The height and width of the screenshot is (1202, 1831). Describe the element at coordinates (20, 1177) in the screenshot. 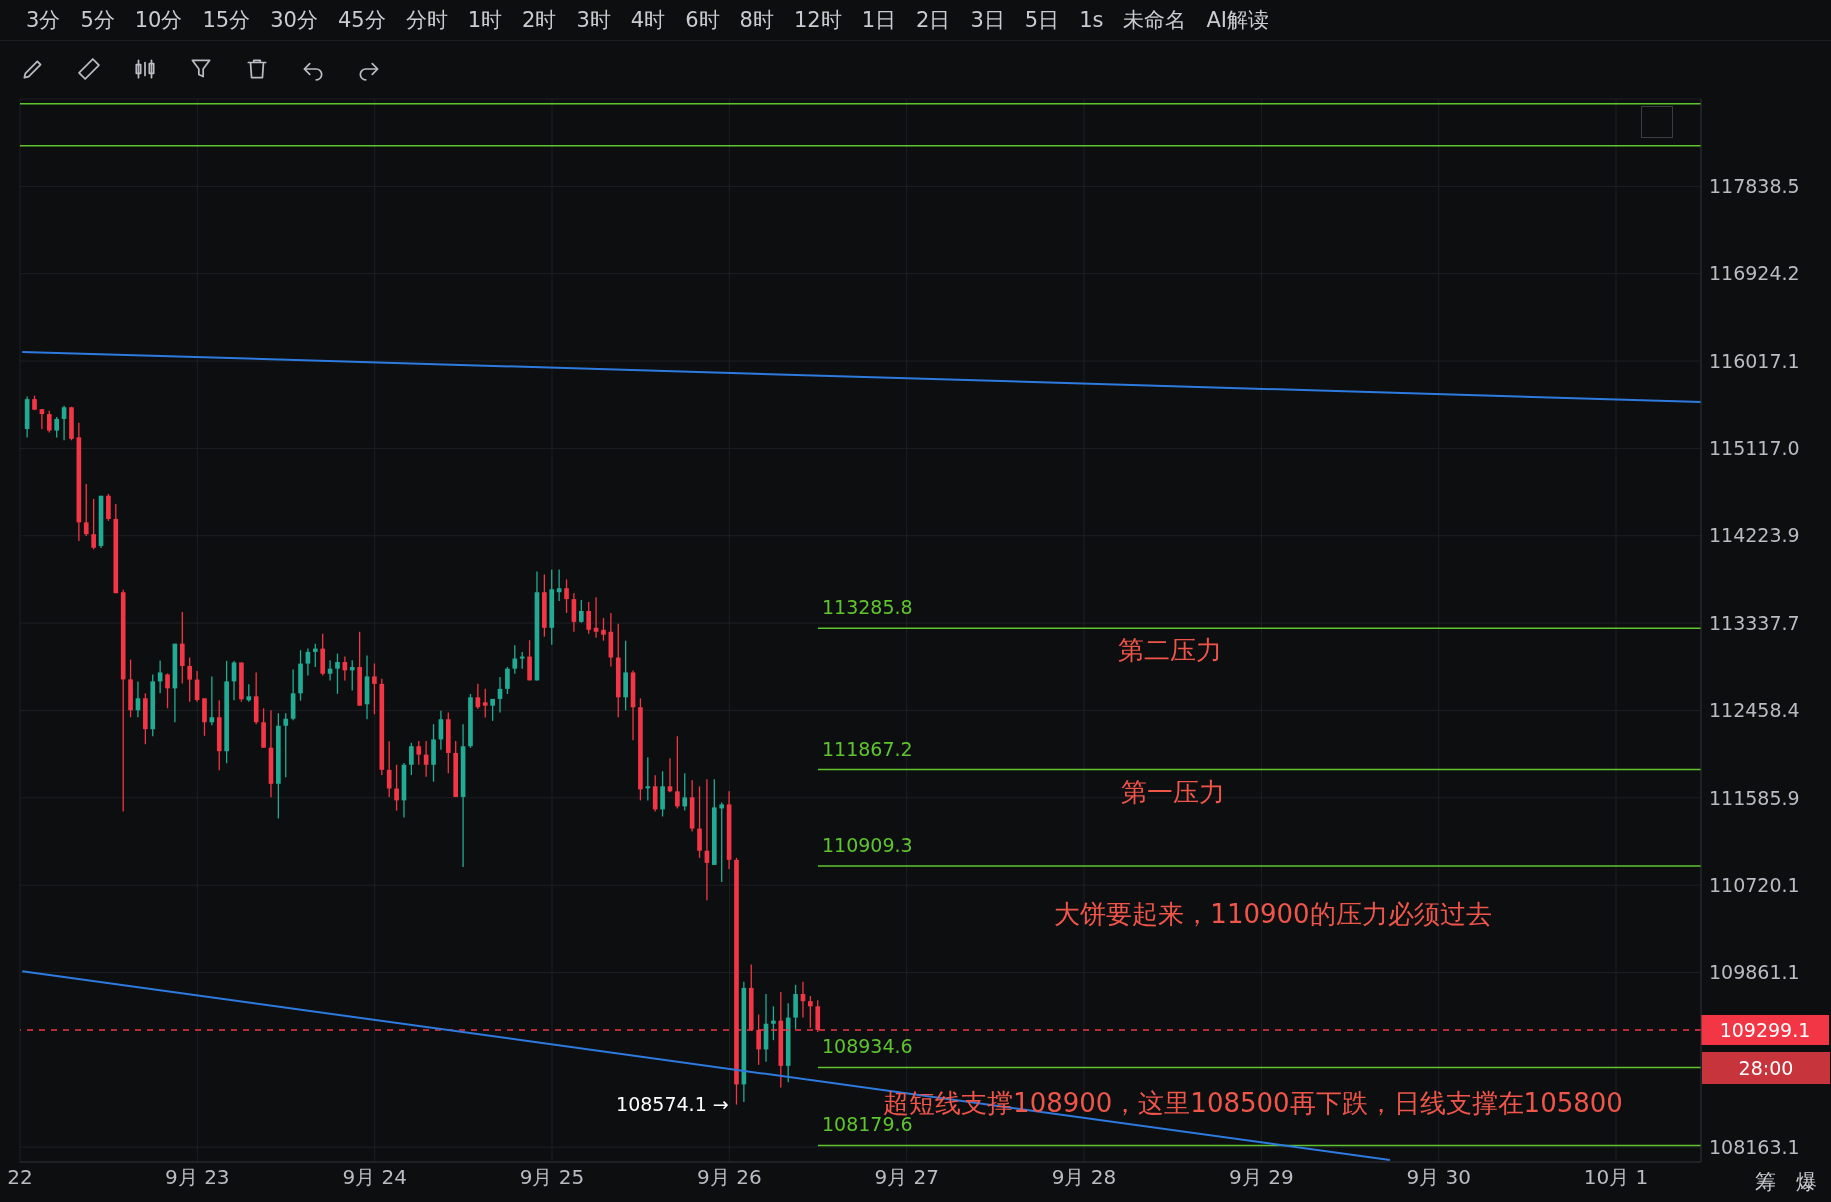

I see `x-tick-label: 22` at that location.